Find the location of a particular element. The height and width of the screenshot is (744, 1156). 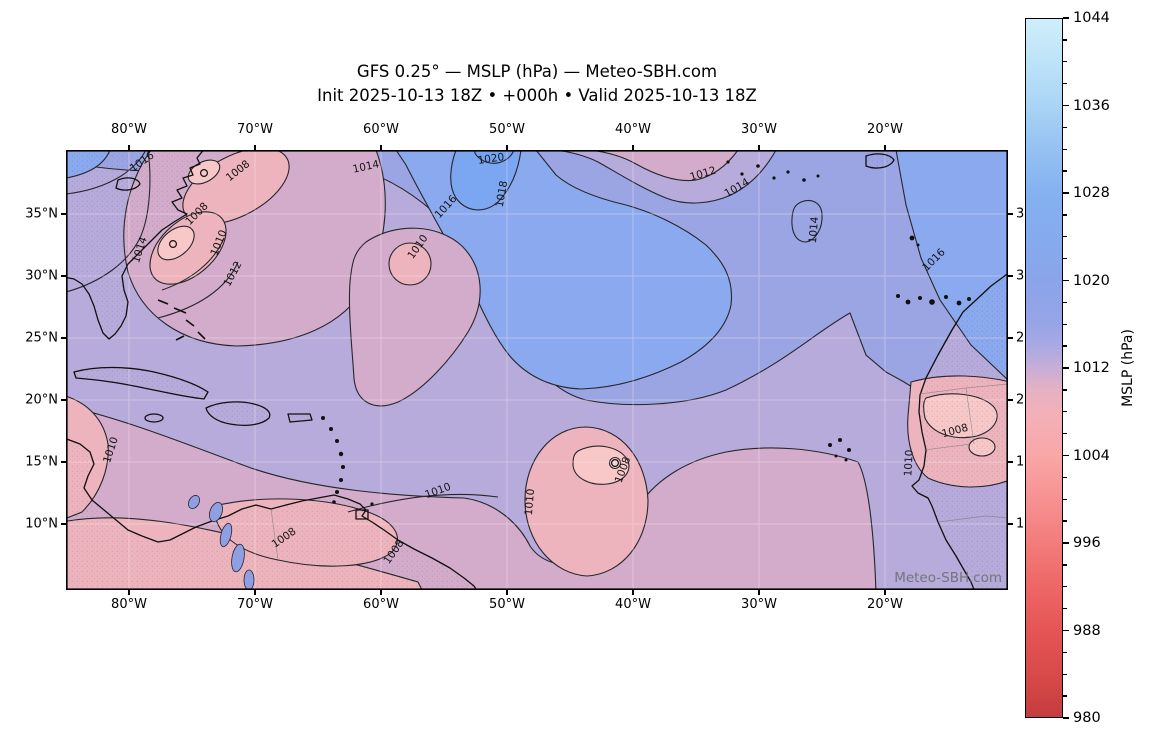

x-tick-label-bottom: 30°W is located at coordinates (759, 604).